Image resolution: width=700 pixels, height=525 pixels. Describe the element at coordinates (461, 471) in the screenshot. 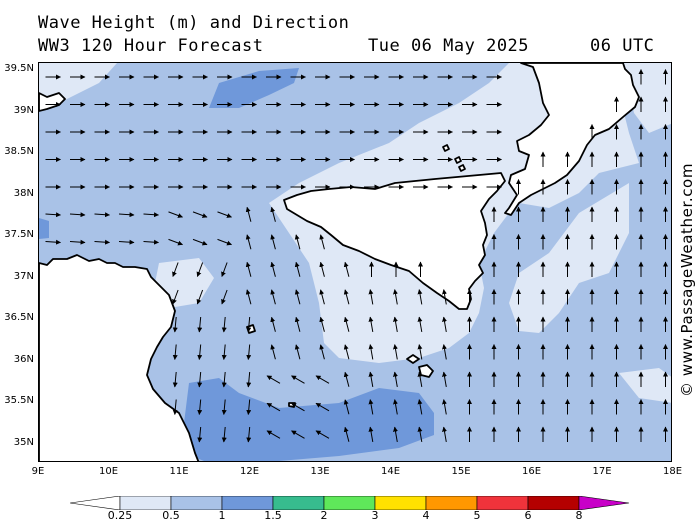

I see `lon-label: 15E` at that location.